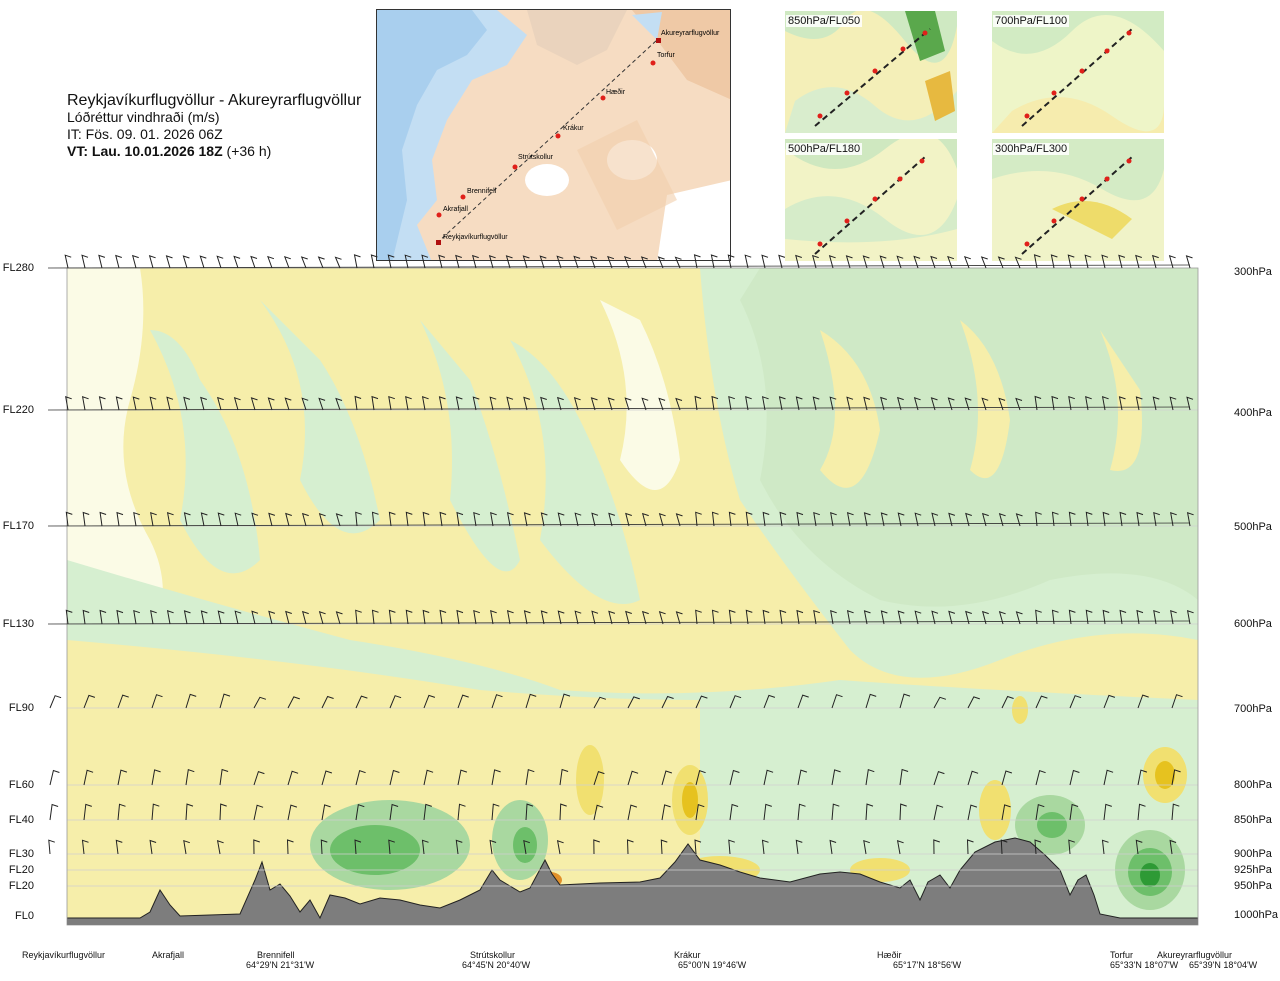  I want to click on thumbnail-300hpa: 300hPa/FL300, so click(1078, 200).